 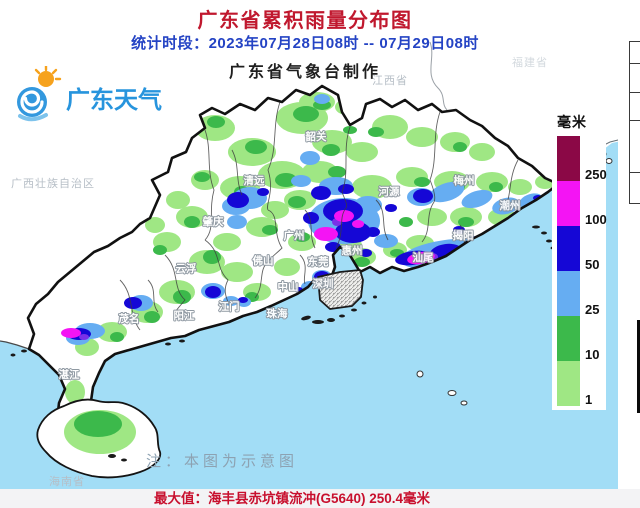 I want to click on max-value-text: 最大值：海丰县赤坑镇流冲(G5640) 250.4毫米, so click(x=292, y=498).